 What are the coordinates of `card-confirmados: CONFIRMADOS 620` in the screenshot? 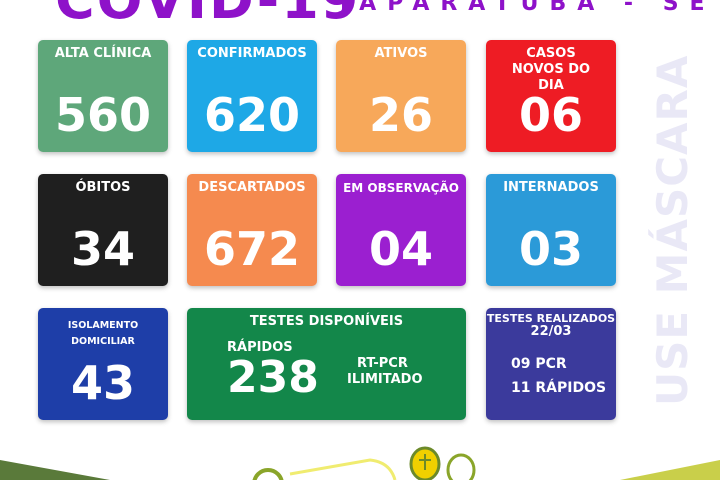 It's located at (252, 96).